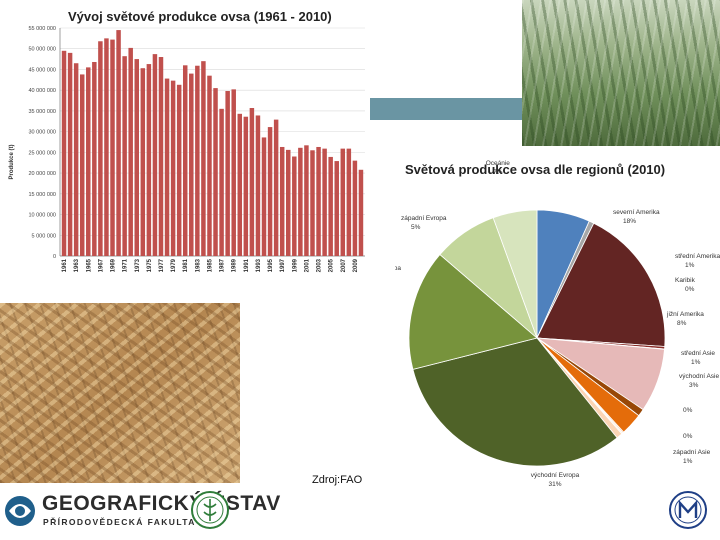  Describe the element at coordinates (120, 393) in the screenshot. I see `oat-grains-photo` at that location.